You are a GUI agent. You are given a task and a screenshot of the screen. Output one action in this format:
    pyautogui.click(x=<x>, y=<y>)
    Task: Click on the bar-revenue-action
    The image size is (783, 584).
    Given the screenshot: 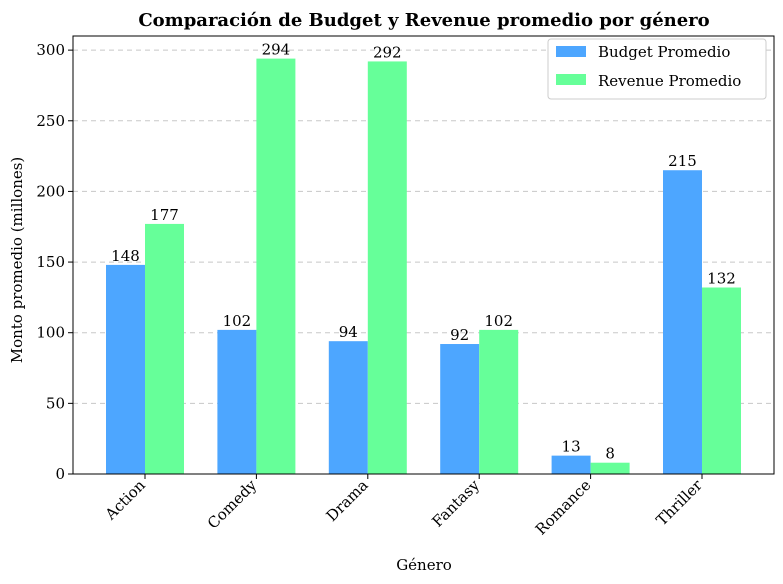 What is the action you would take?
    pyautogui.click(x=164, y=348)
    